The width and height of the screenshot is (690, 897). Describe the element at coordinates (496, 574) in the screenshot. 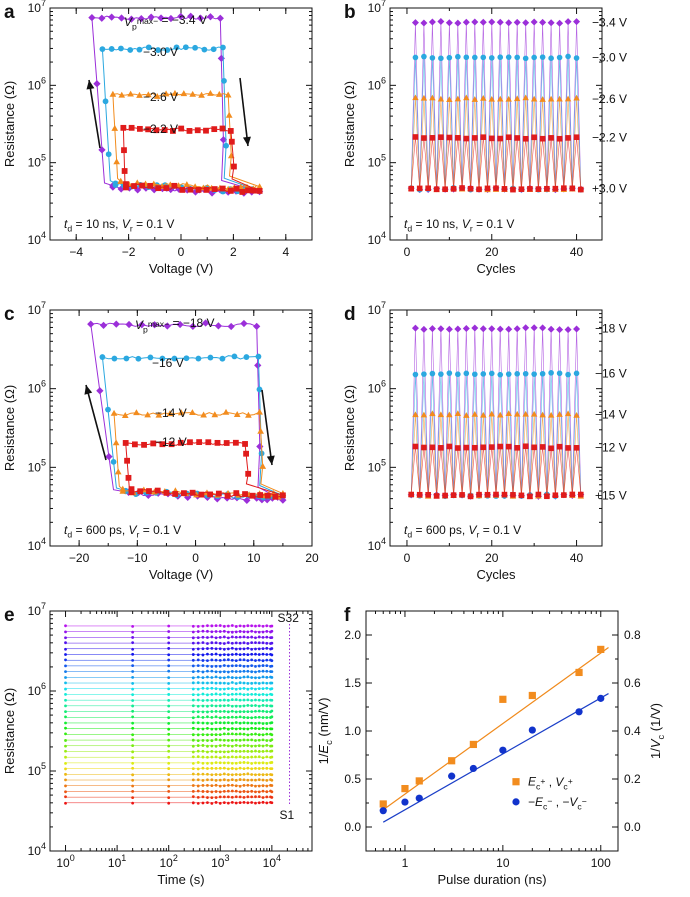

I see `x-axis-label: Cycles` at that location.